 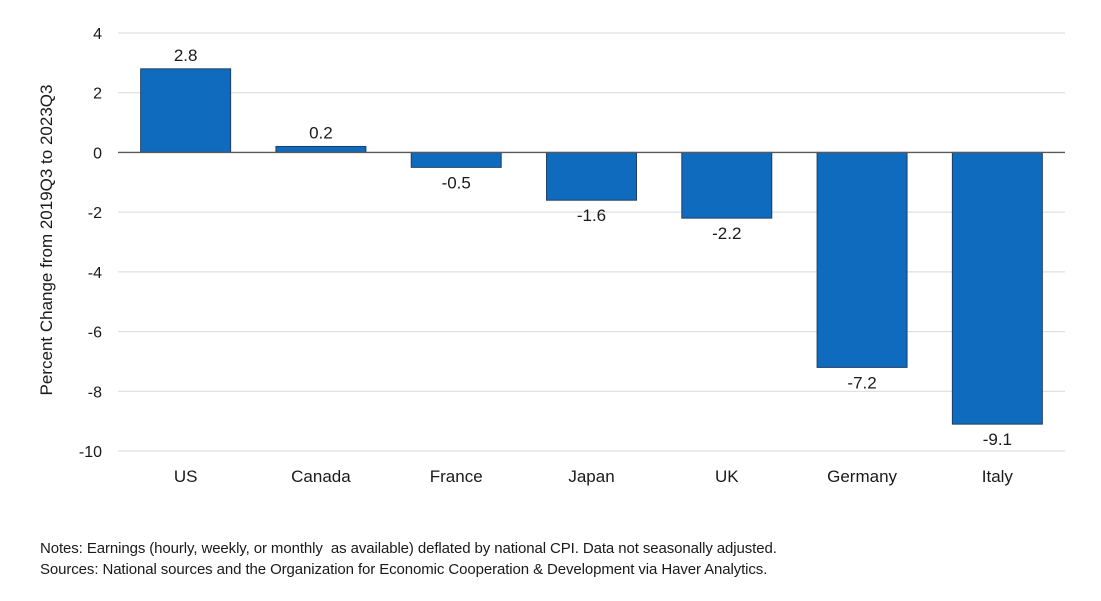 What do you see at coordinates (456, 182) in the screenshot?
I see `data-label: -0.5` at bounding box center [456, 182].